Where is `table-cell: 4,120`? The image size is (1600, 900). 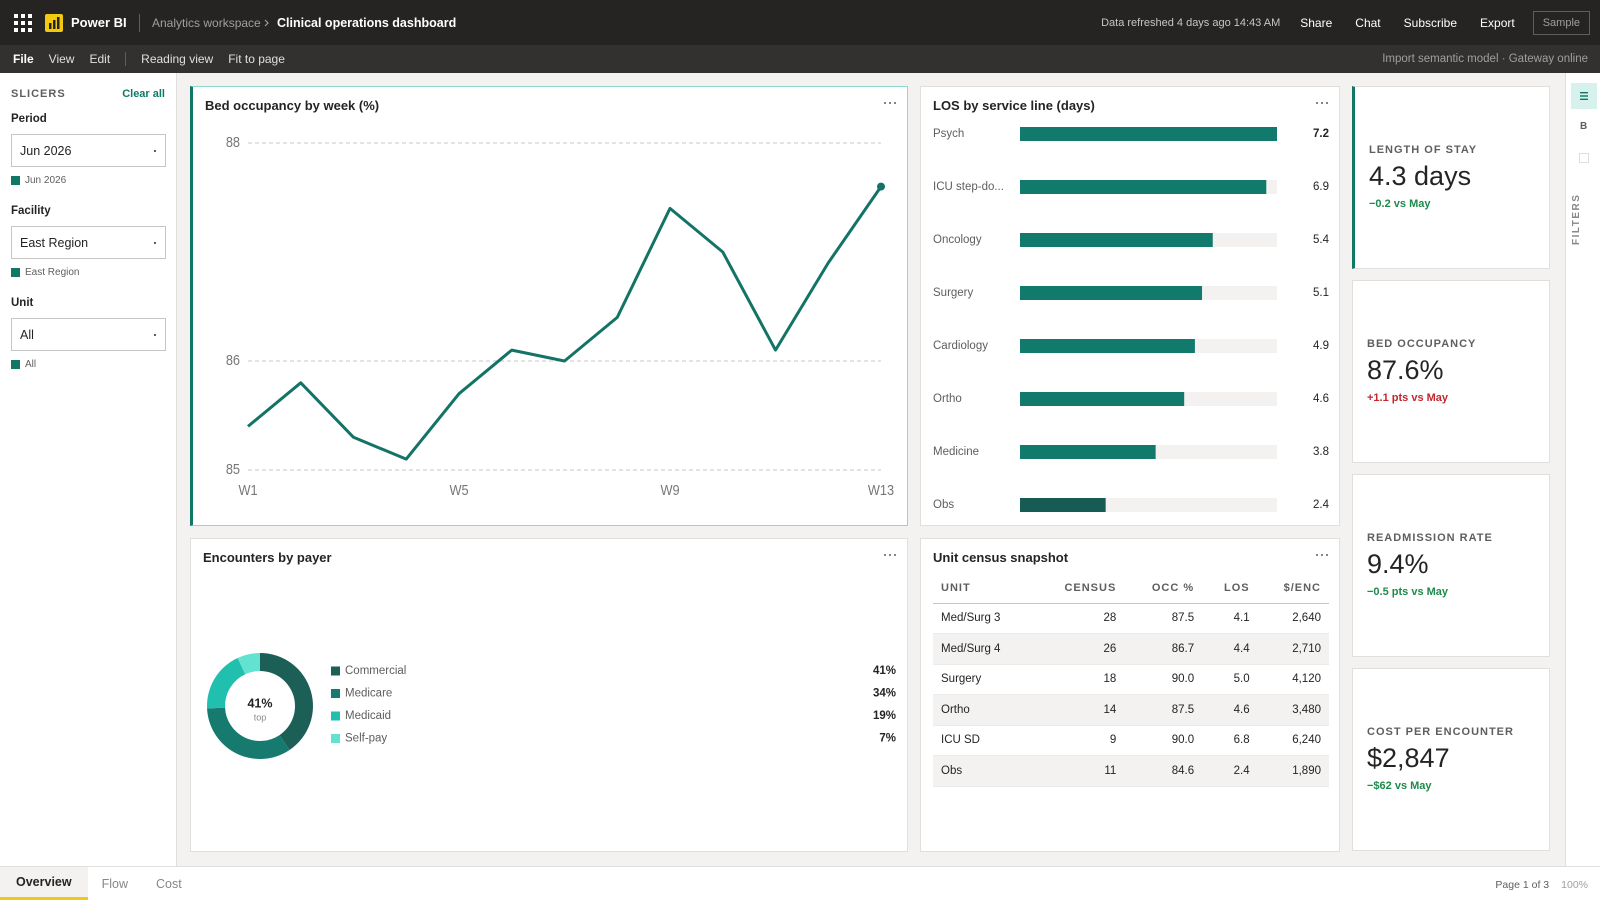 table-cell: 4,120 is located at coordinates (1293, 679).